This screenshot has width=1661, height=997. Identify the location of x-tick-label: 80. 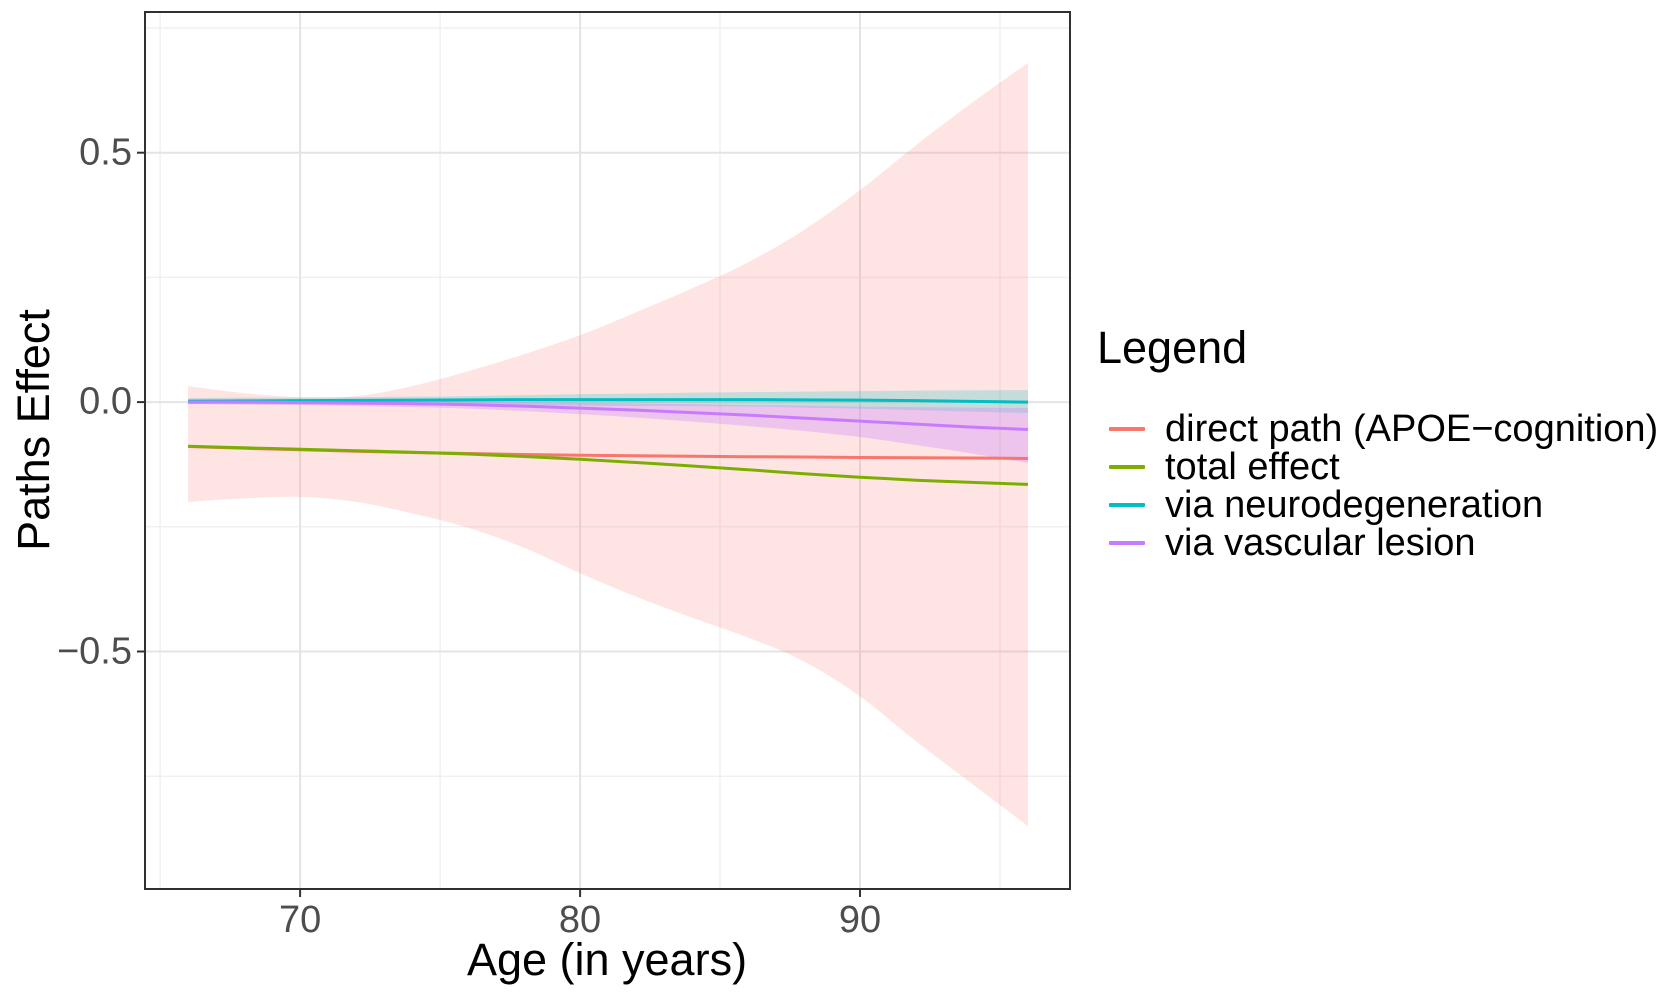
(580, 920).